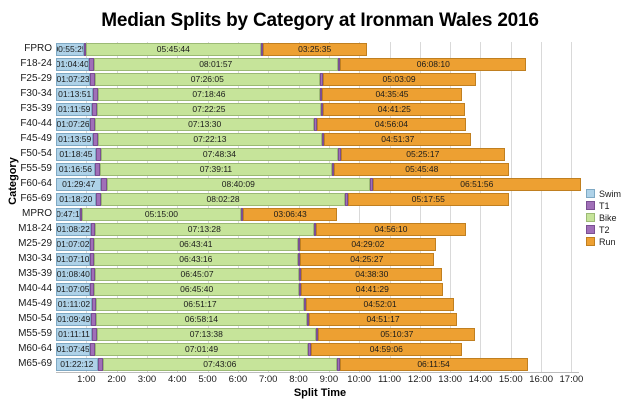 The image size is (640, 407). I want to click on bar-segment-swim: 01:07:10, so click(73, 259).